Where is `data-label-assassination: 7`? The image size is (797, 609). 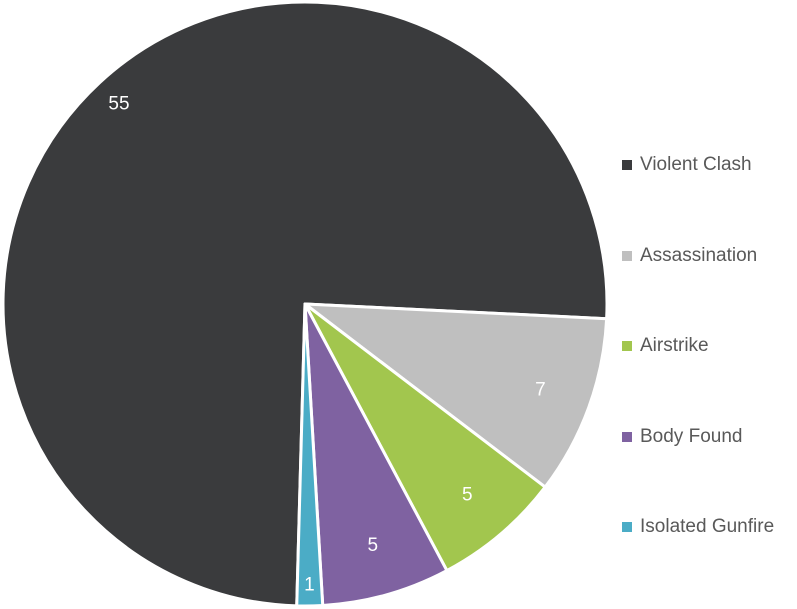
data-label-assassination: 7 is located at coordinates (540, 389).